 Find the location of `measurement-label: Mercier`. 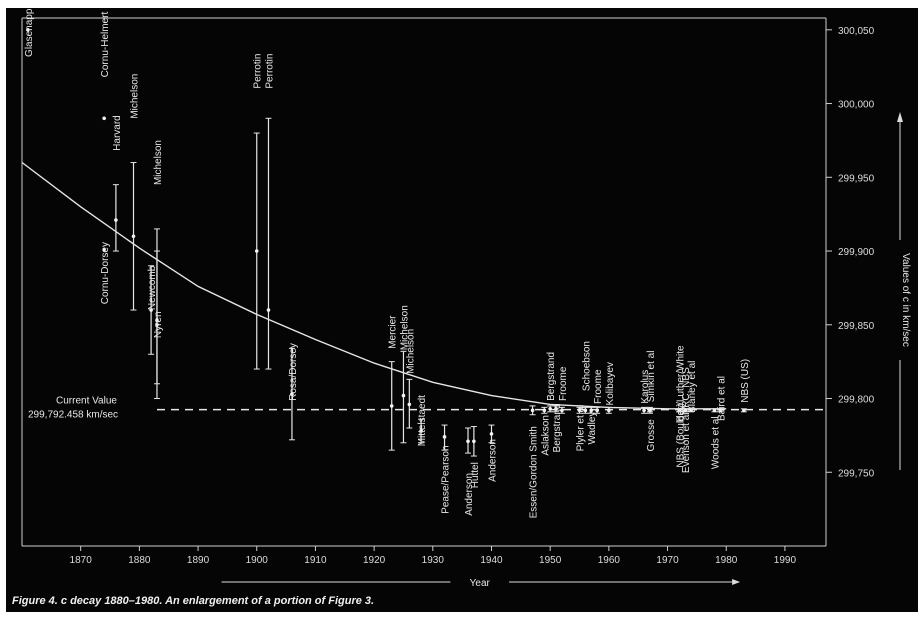

measurement-label: Mercier is located at coordinates (393, 332).